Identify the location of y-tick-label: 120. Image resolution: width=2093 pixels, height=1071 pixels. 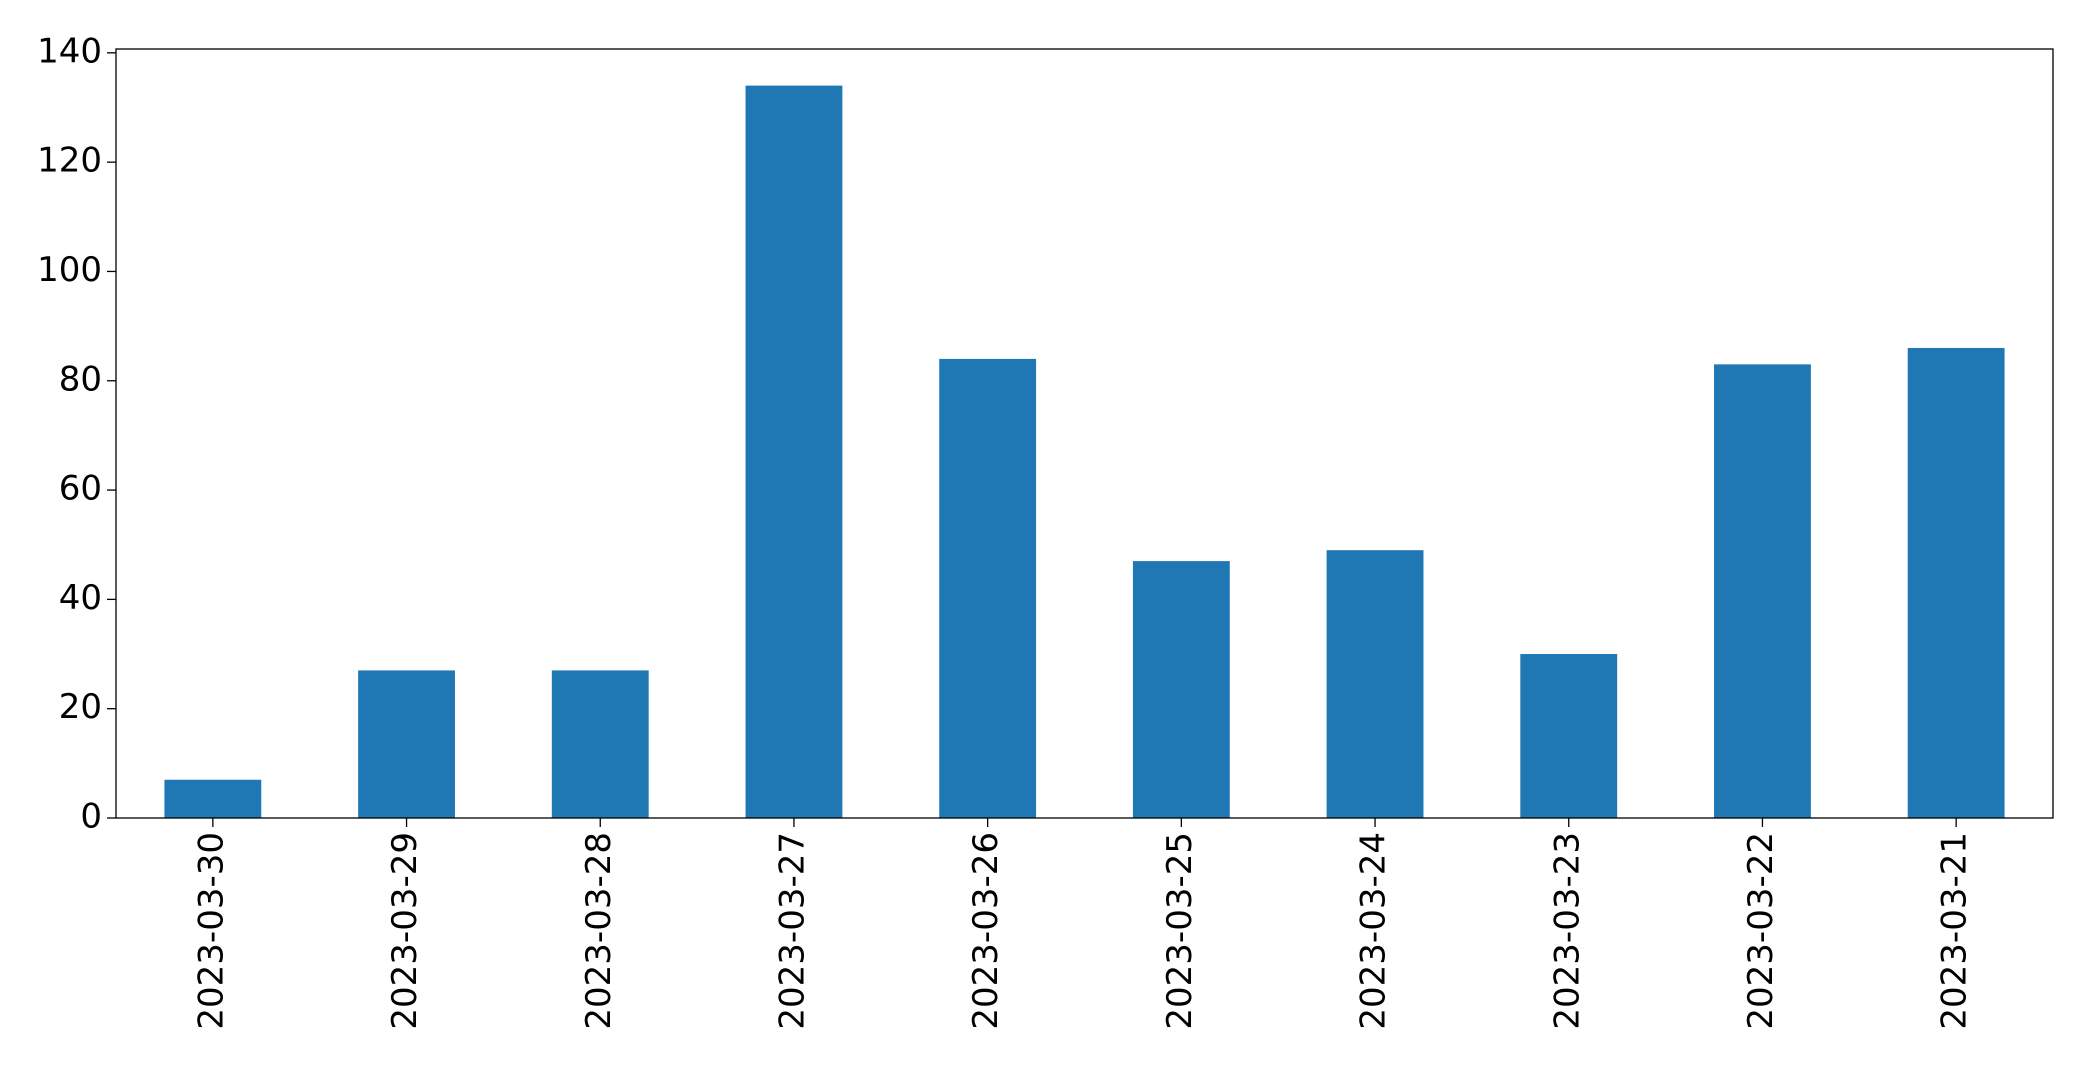
(69, 161).